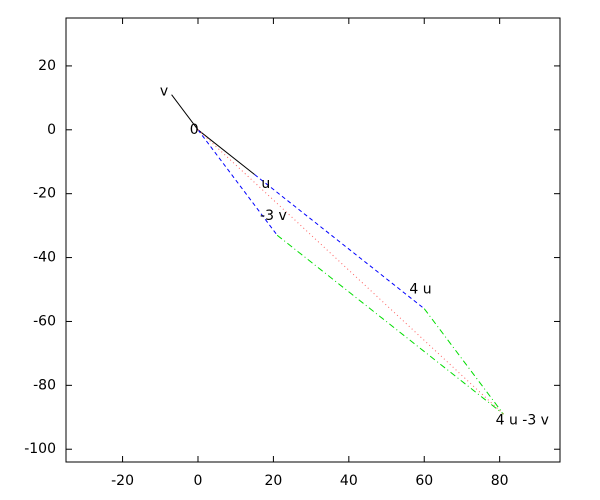  What do you see at coordinates (349, 481) in the screenshot?
I see `x-tick-label: 40` at bounding box center [349, 481].